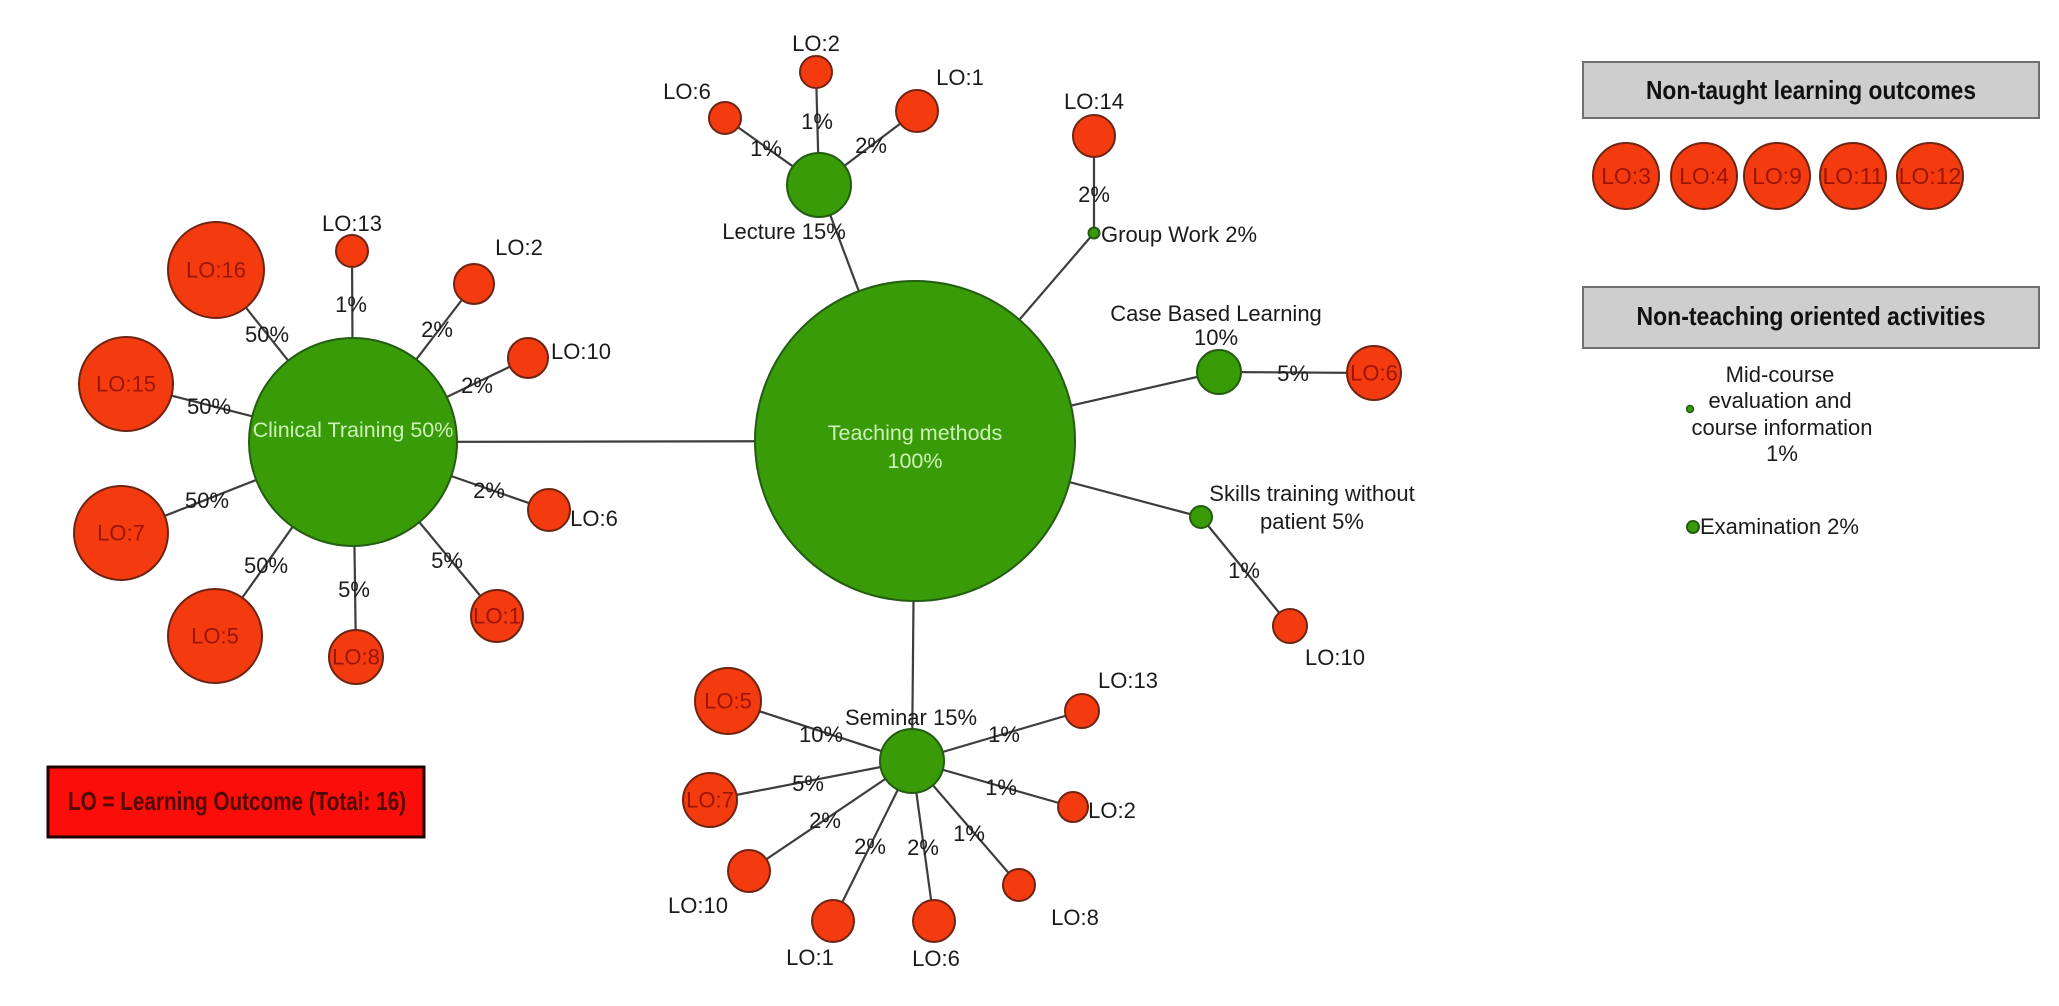 The width and height of the screenshot is (2059, 1006). I want to click on svg-text: Clinical Training 50%, so click(353, 430).